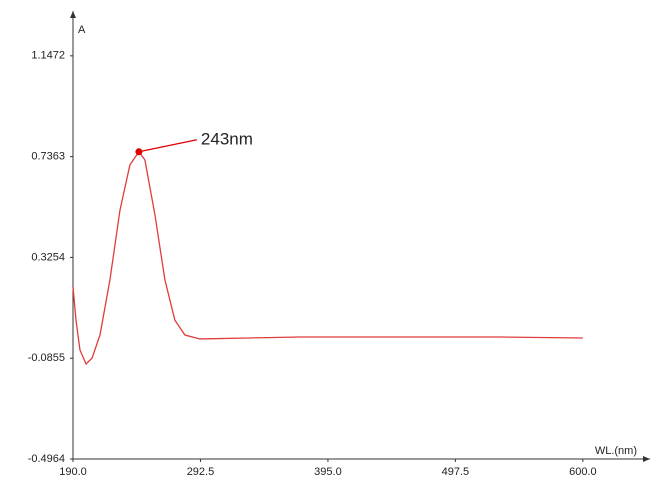 The width and height of the screenshot is (665, 499). Describe the element at coordinates (139, 152) in the screenshot. I see `peak-marker` at that location.